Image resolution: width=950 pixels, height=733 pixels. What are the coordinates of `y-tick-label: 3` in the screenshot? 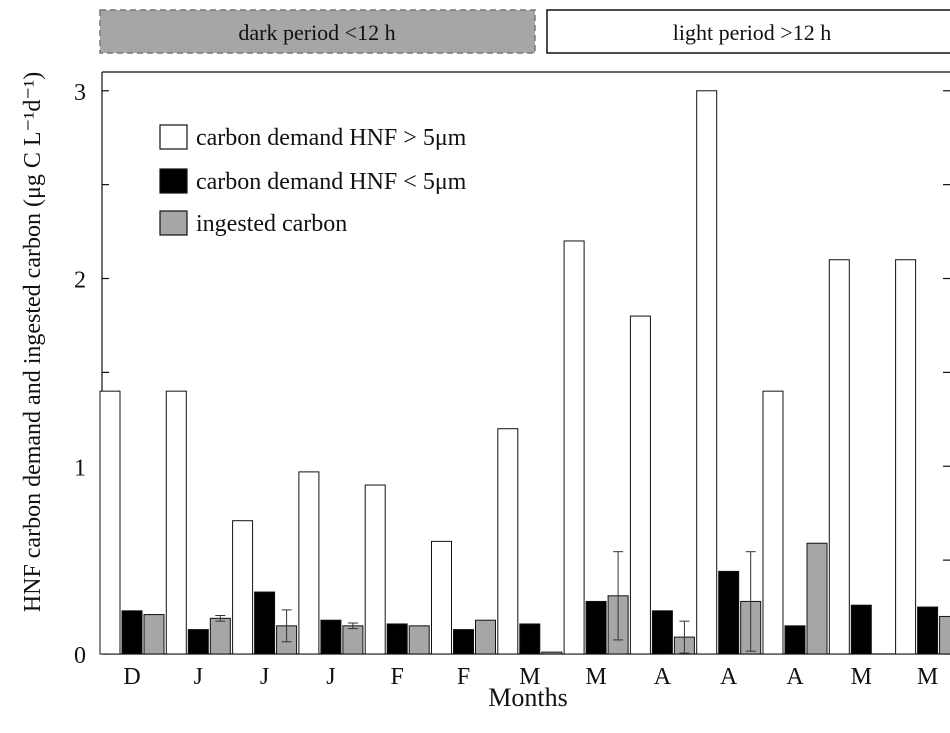 It's located at (80, 93).